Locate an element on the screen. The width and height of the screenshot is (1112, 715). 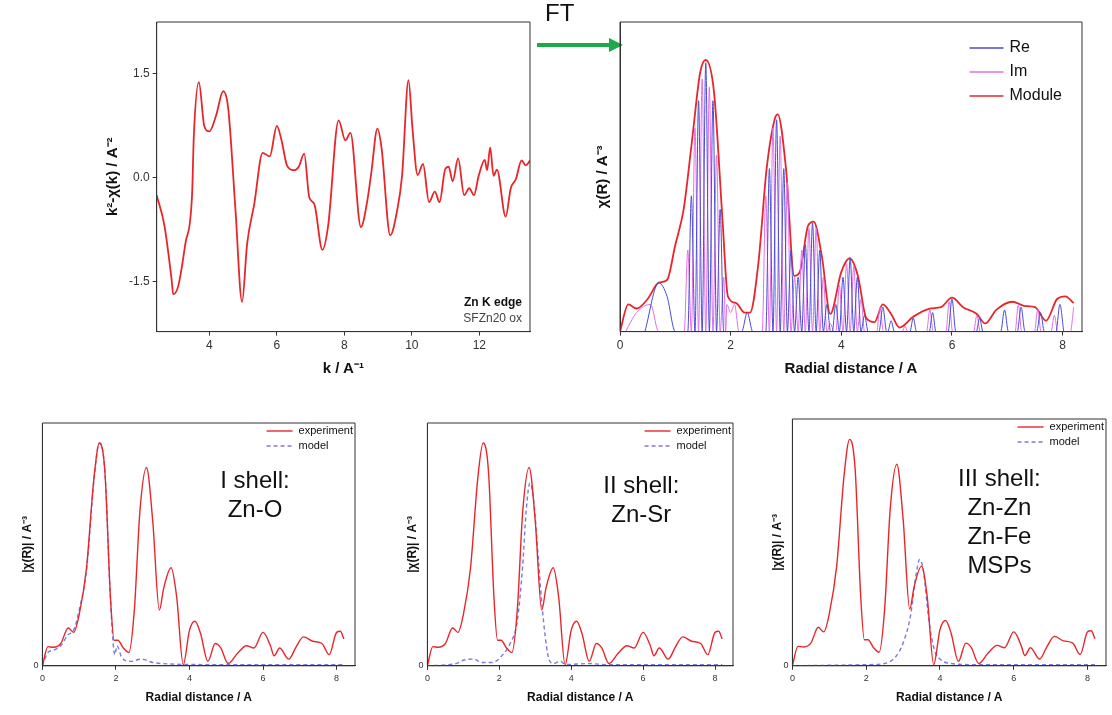
annotation: I shell: Zn-O is located at coordinates (255, 493).